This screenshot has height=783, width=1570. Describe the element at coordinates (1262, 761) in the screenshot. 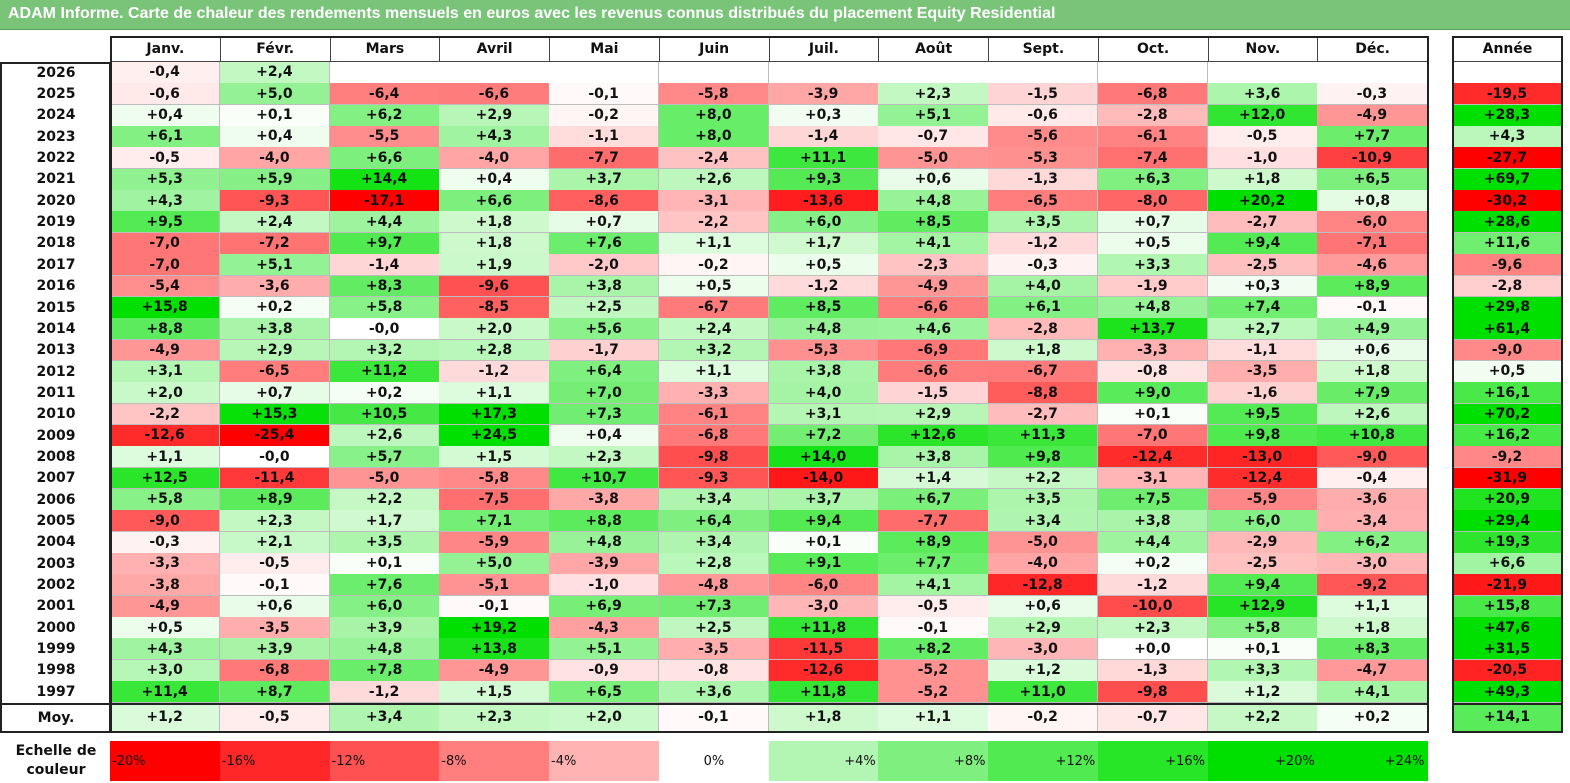

I see `color-scale-swatch: +20%` at that location.